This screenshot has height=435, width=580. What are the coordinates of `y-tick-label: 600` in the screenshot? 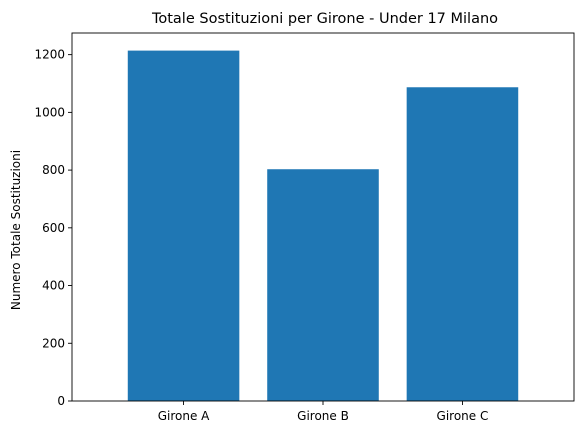 It's located at (53, 228).